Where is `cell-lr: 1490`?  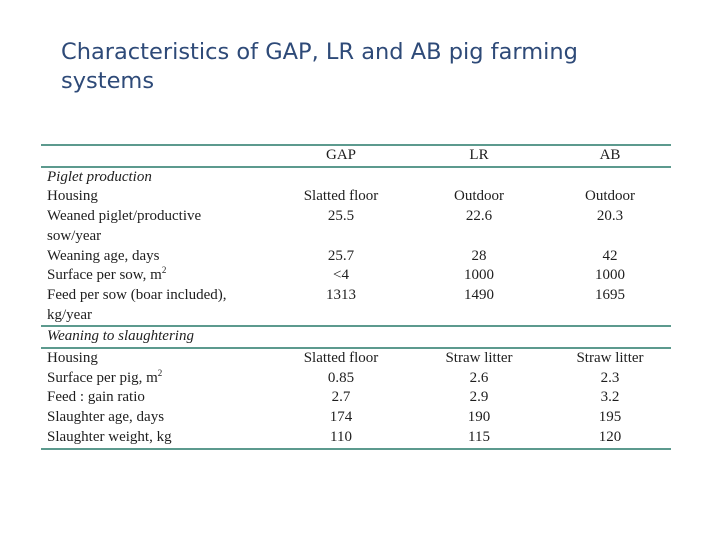 cell-lr: 1490 is located at coordinates (479, 294).